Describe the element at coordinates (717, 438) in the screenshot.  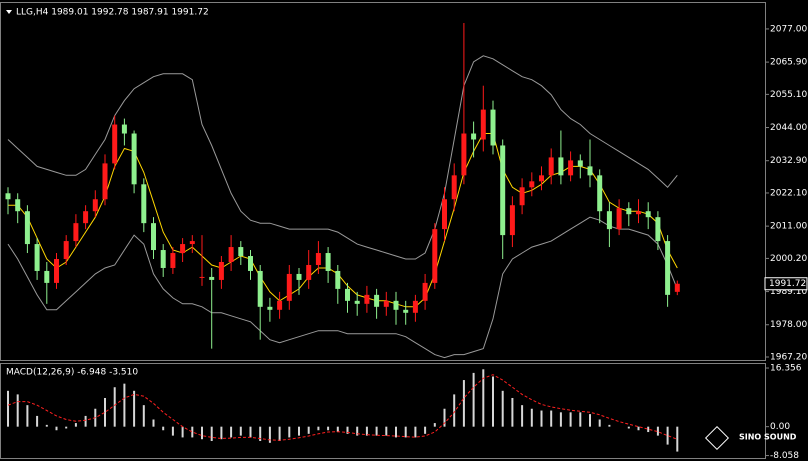
I see `logo-icon` at that location.